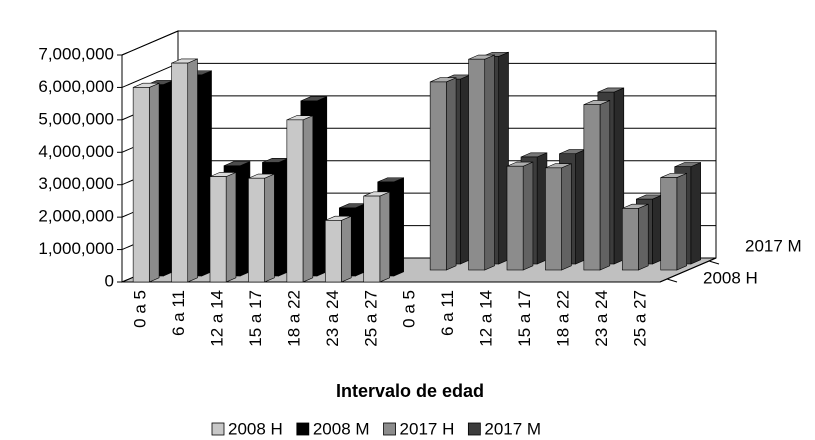 The height and width of the screenshot is (440, 815). What do you see at coordinates (688, 270) in the screenshot?
I see `depth-axis` at bounding box center [688, 270].